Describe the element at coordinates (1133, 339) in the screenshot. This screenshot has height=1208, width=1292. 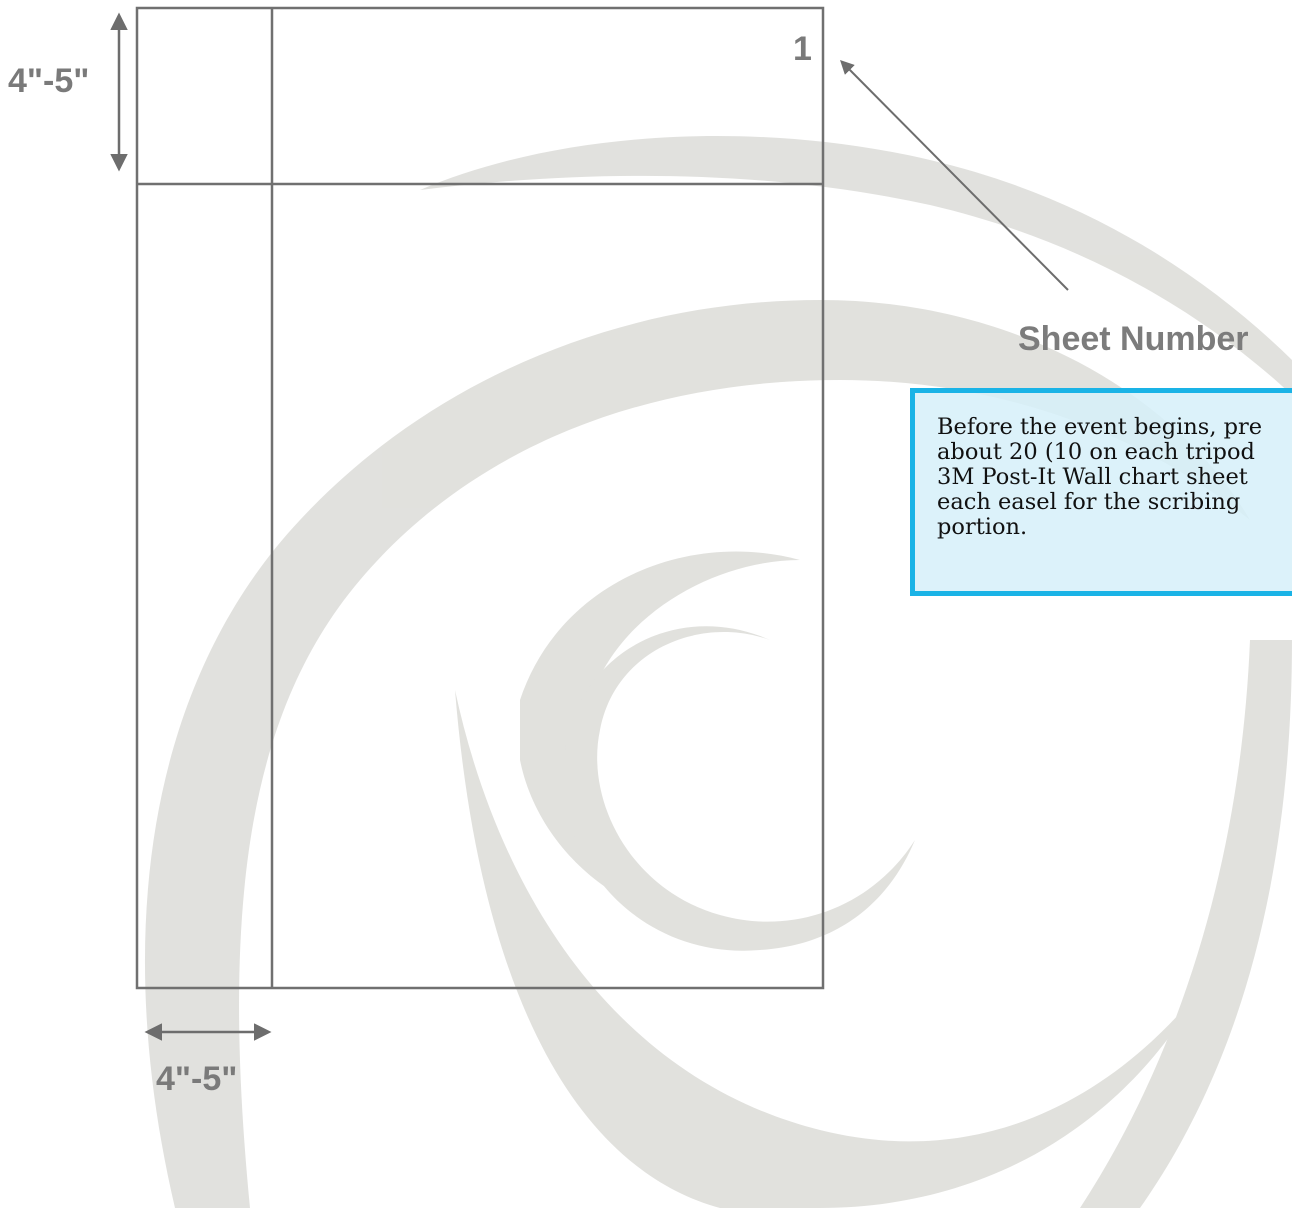
I see `sheet-number-callout-label: Sheet Number` at that location.